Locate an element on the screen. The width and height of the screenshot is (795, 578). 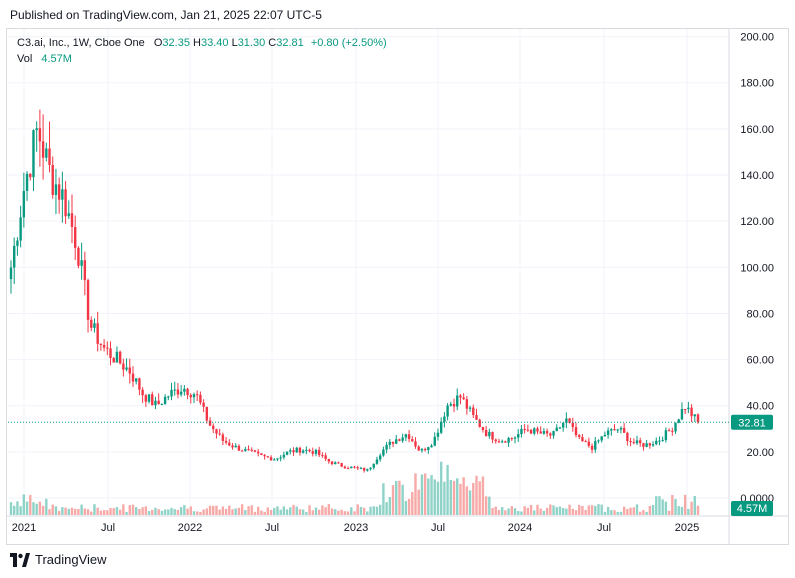
legend-c-value: 32.81 is located at coordinates (290, 43).